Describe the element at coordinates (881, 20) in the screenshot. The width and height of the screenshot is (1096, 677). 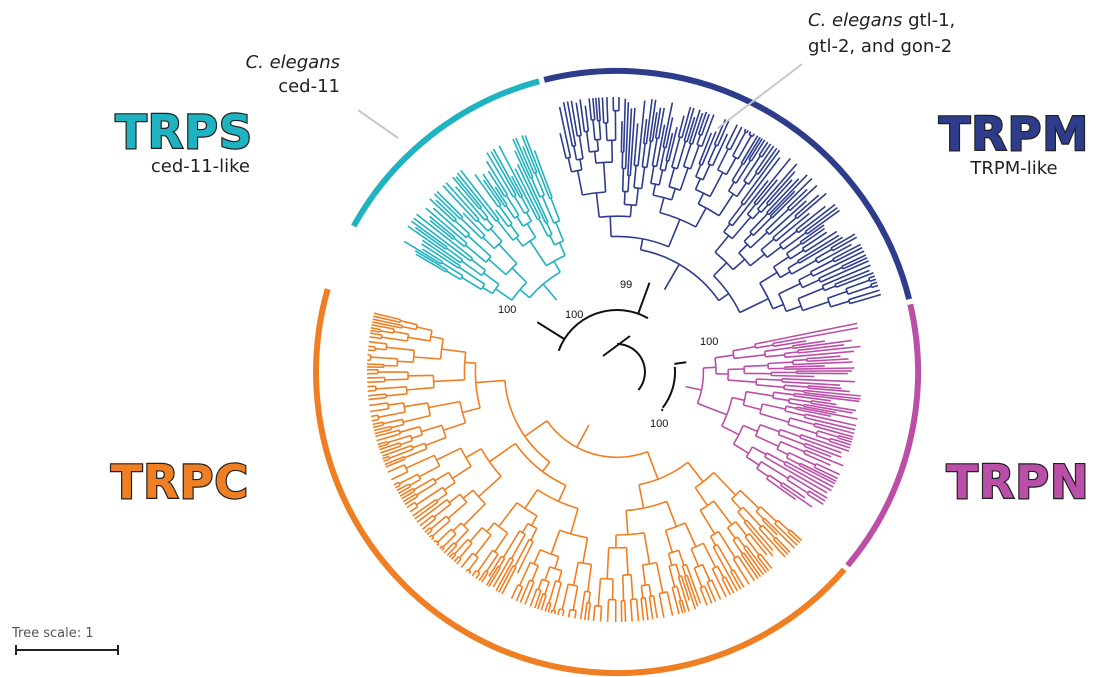
I see `gtl-line1: C. elegans gtl-1,` at that location.